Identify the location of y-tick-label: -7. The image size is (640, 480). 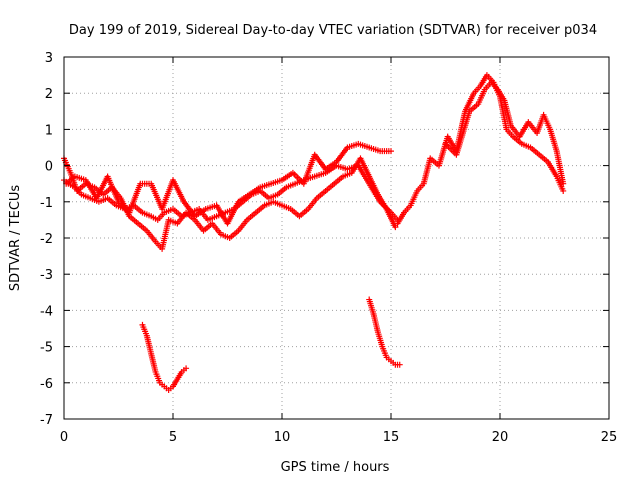
(46, 420).